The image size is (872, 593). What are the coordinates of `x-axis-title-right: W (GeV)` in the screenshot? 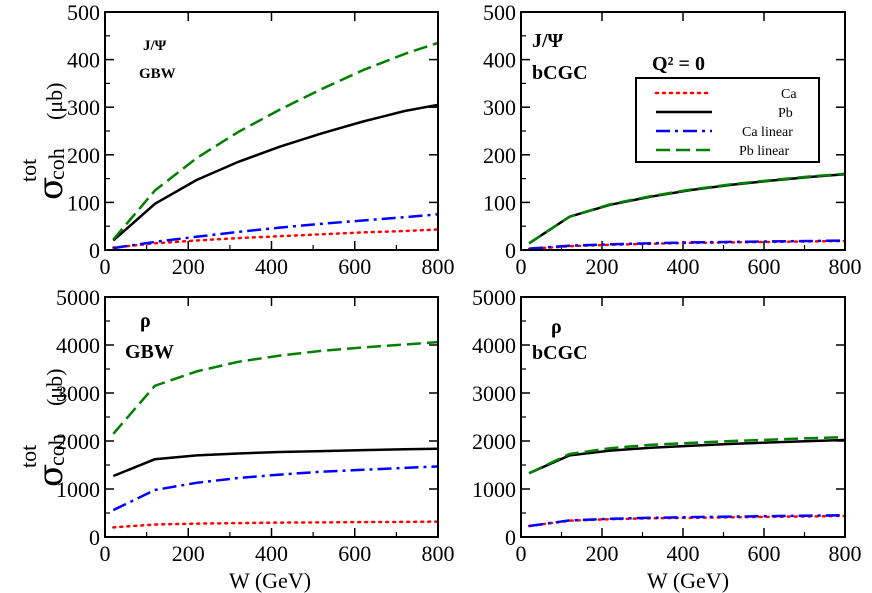 It's located at (688, 580).